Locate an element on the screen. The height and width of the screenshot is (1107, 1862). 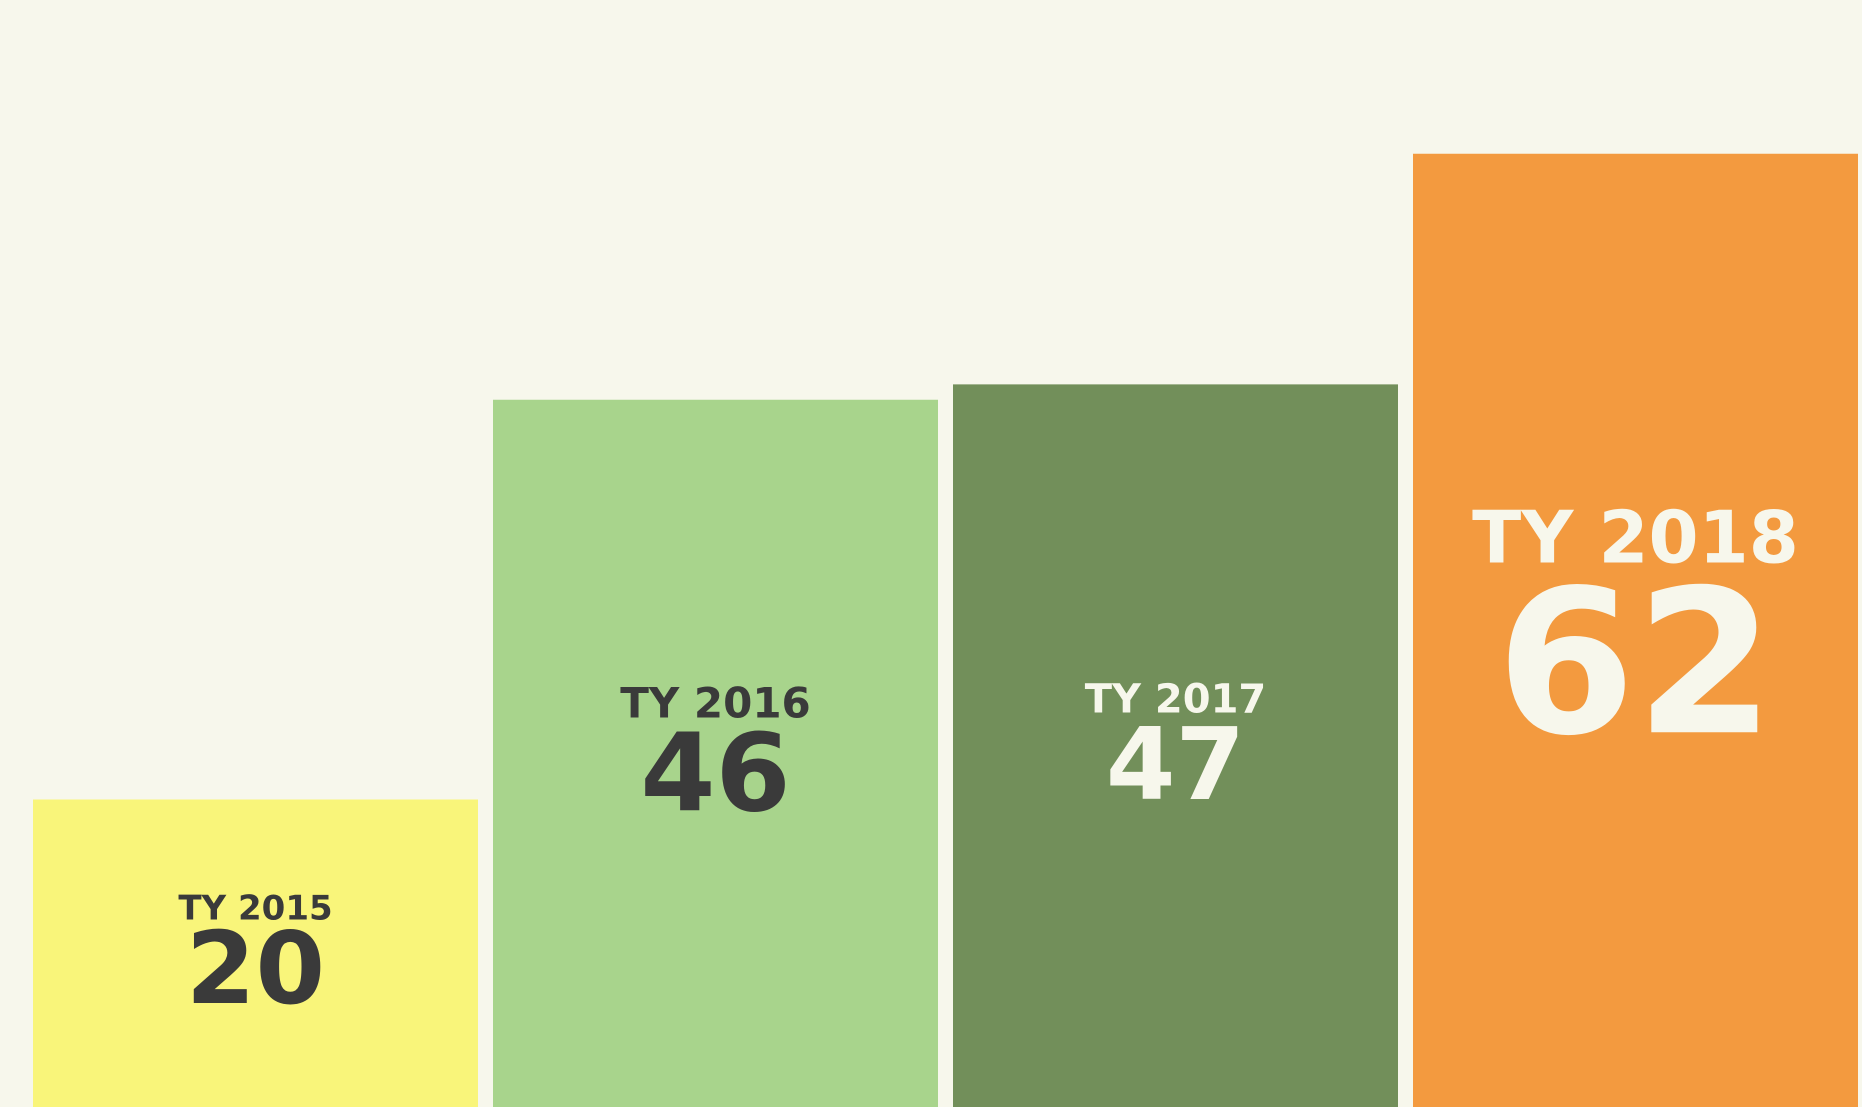
bar-value-label: 20 is located at coordinates (255, 968).